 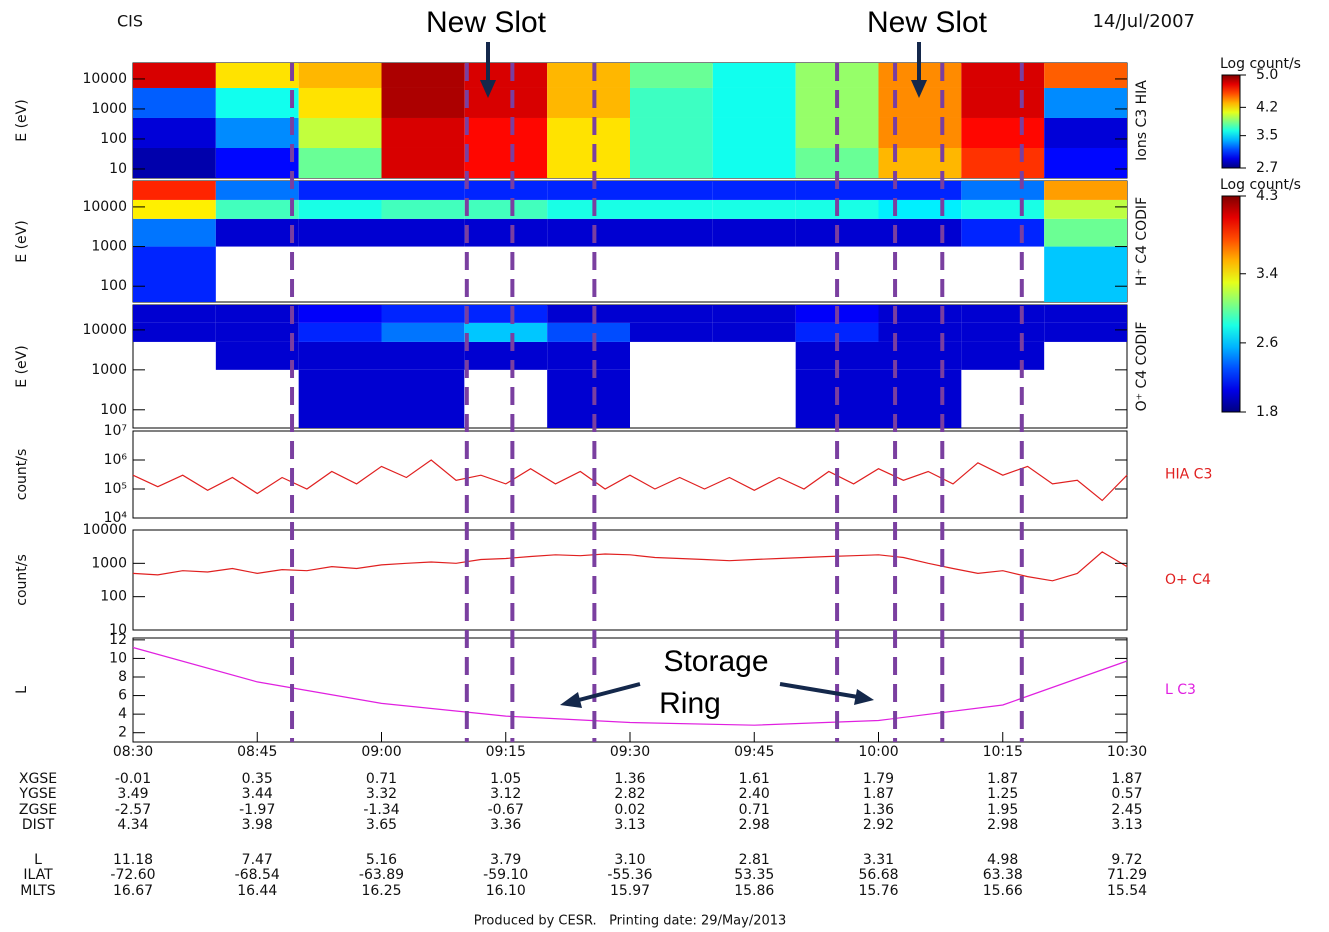 What do you see at coordinates (1267, 196) in the screenshot?
I see `colorbar-tick-label: 4.3` at bounding box center [1267, 196].